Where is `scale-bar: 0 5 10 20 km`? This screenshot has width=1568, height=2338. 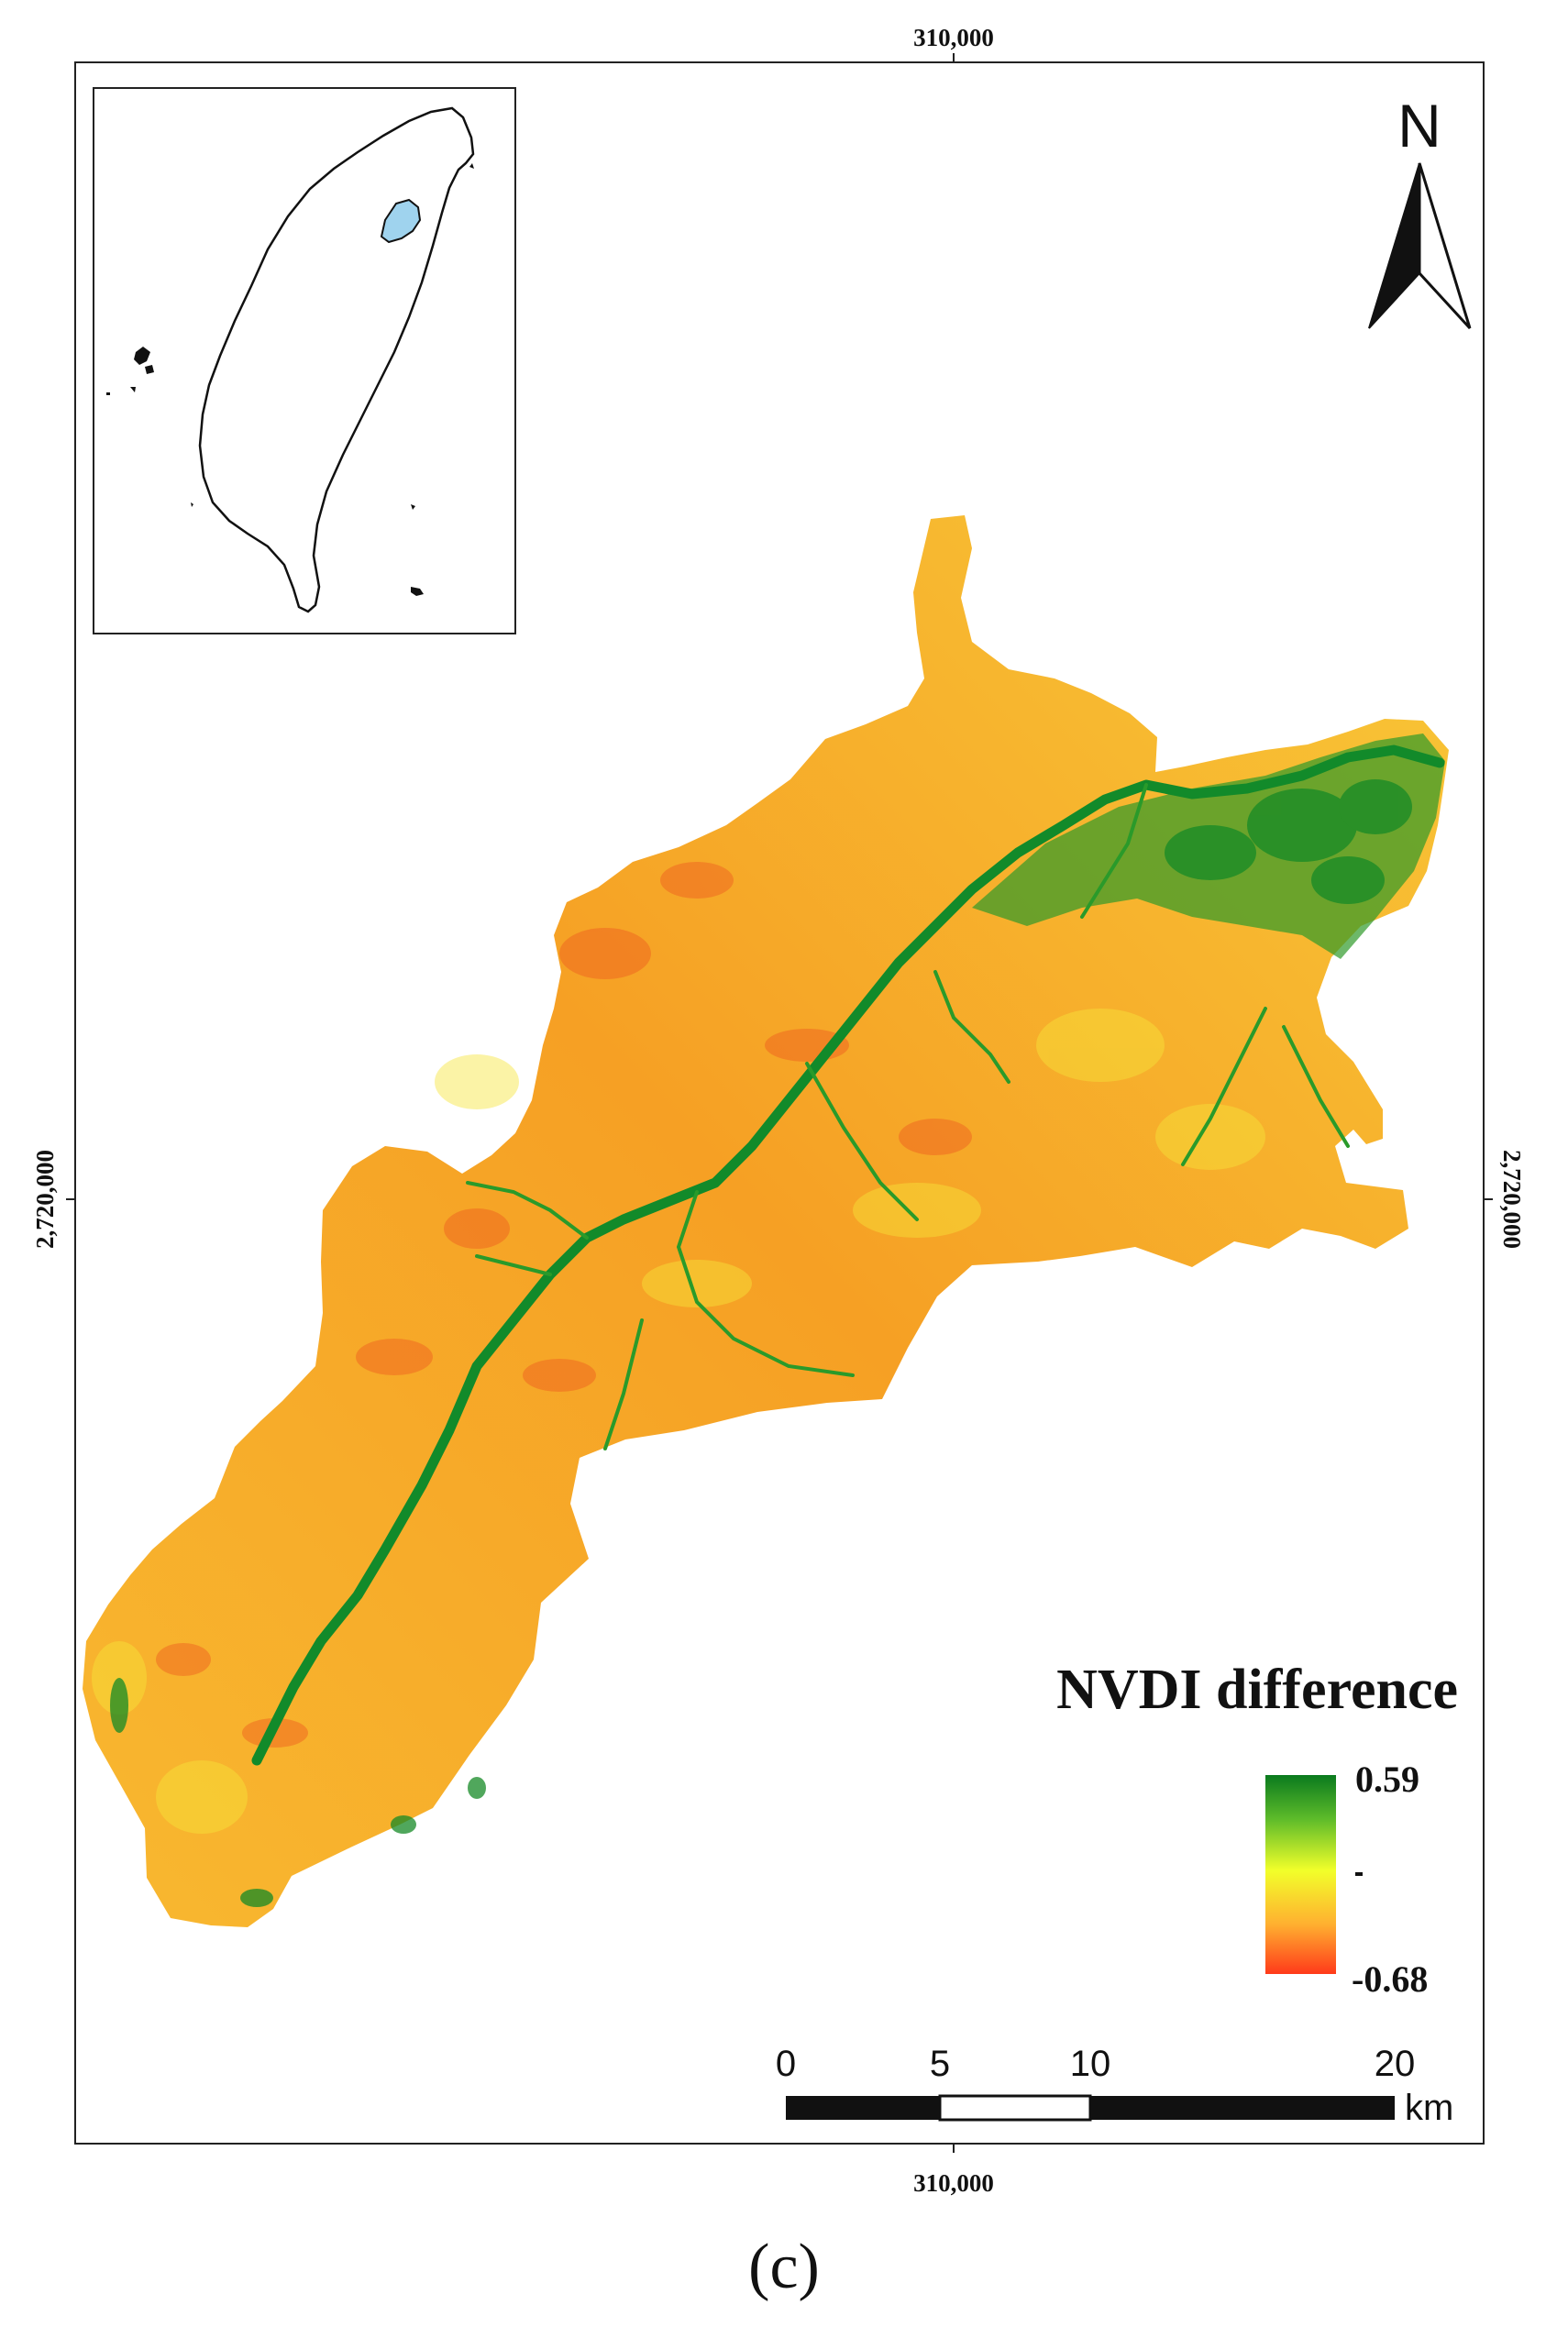 scale-bar: 0 5 10 20 km is located at coordinates (1114, 2086).